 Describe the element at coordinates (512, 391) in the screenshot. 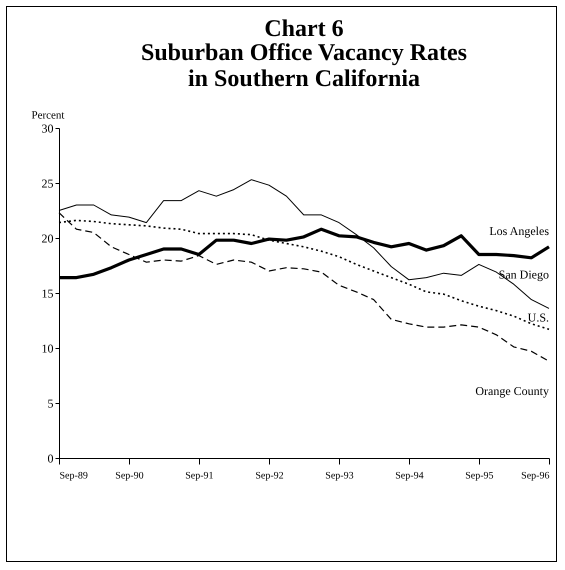

I see `series-label: Orange County` at that location.